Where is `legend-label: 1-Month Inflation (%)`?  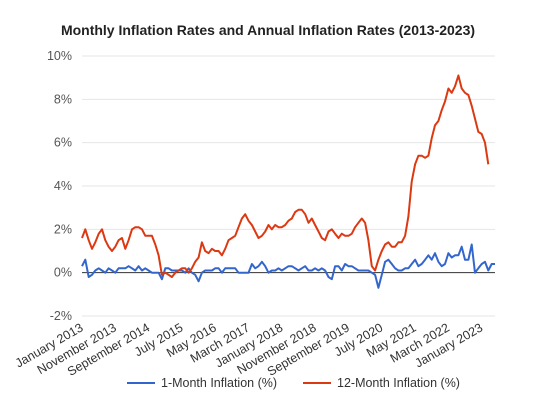
legend-label: 1-Month Inflation (%) is located at coordinates (219, 383).